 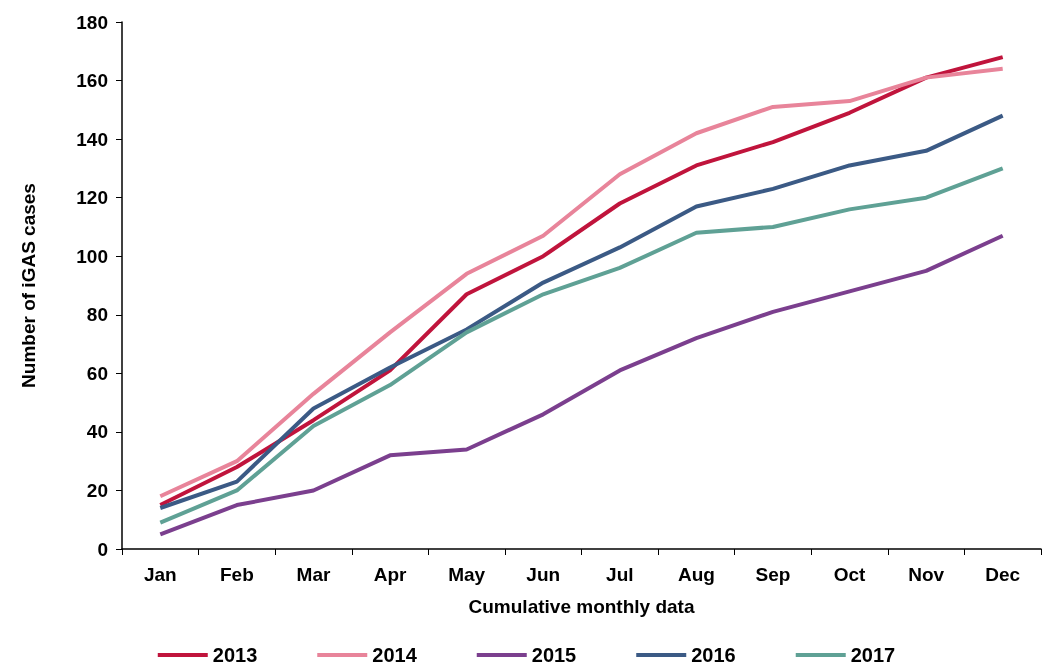 What do you see at coordinates (926, 574) in the screenshot?
I see `x-tick-label: Nov` at bounding box center [926, 574].